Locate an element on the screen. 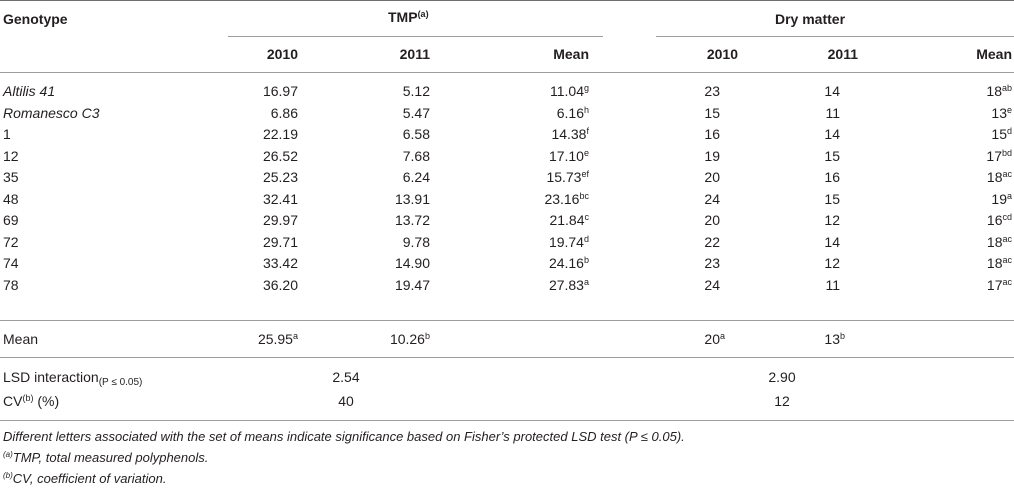 The width and height of the screenshot is (1014, 489). cell-value: 16 is located at coordinates (994, 220).